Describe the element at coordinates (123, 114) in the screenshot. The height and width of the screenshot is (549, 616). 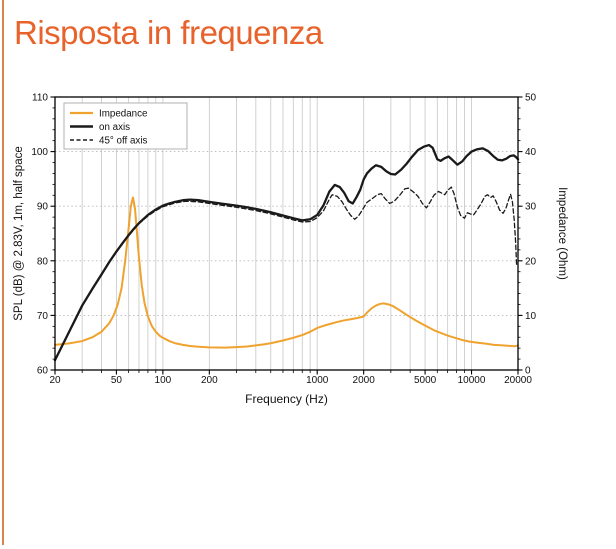
I see `legend-label: Impedance` at that location.